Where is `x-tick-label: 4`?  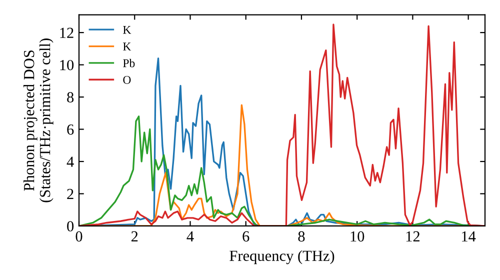 x-tick-label: 4 is located at coordinates (190, 236).